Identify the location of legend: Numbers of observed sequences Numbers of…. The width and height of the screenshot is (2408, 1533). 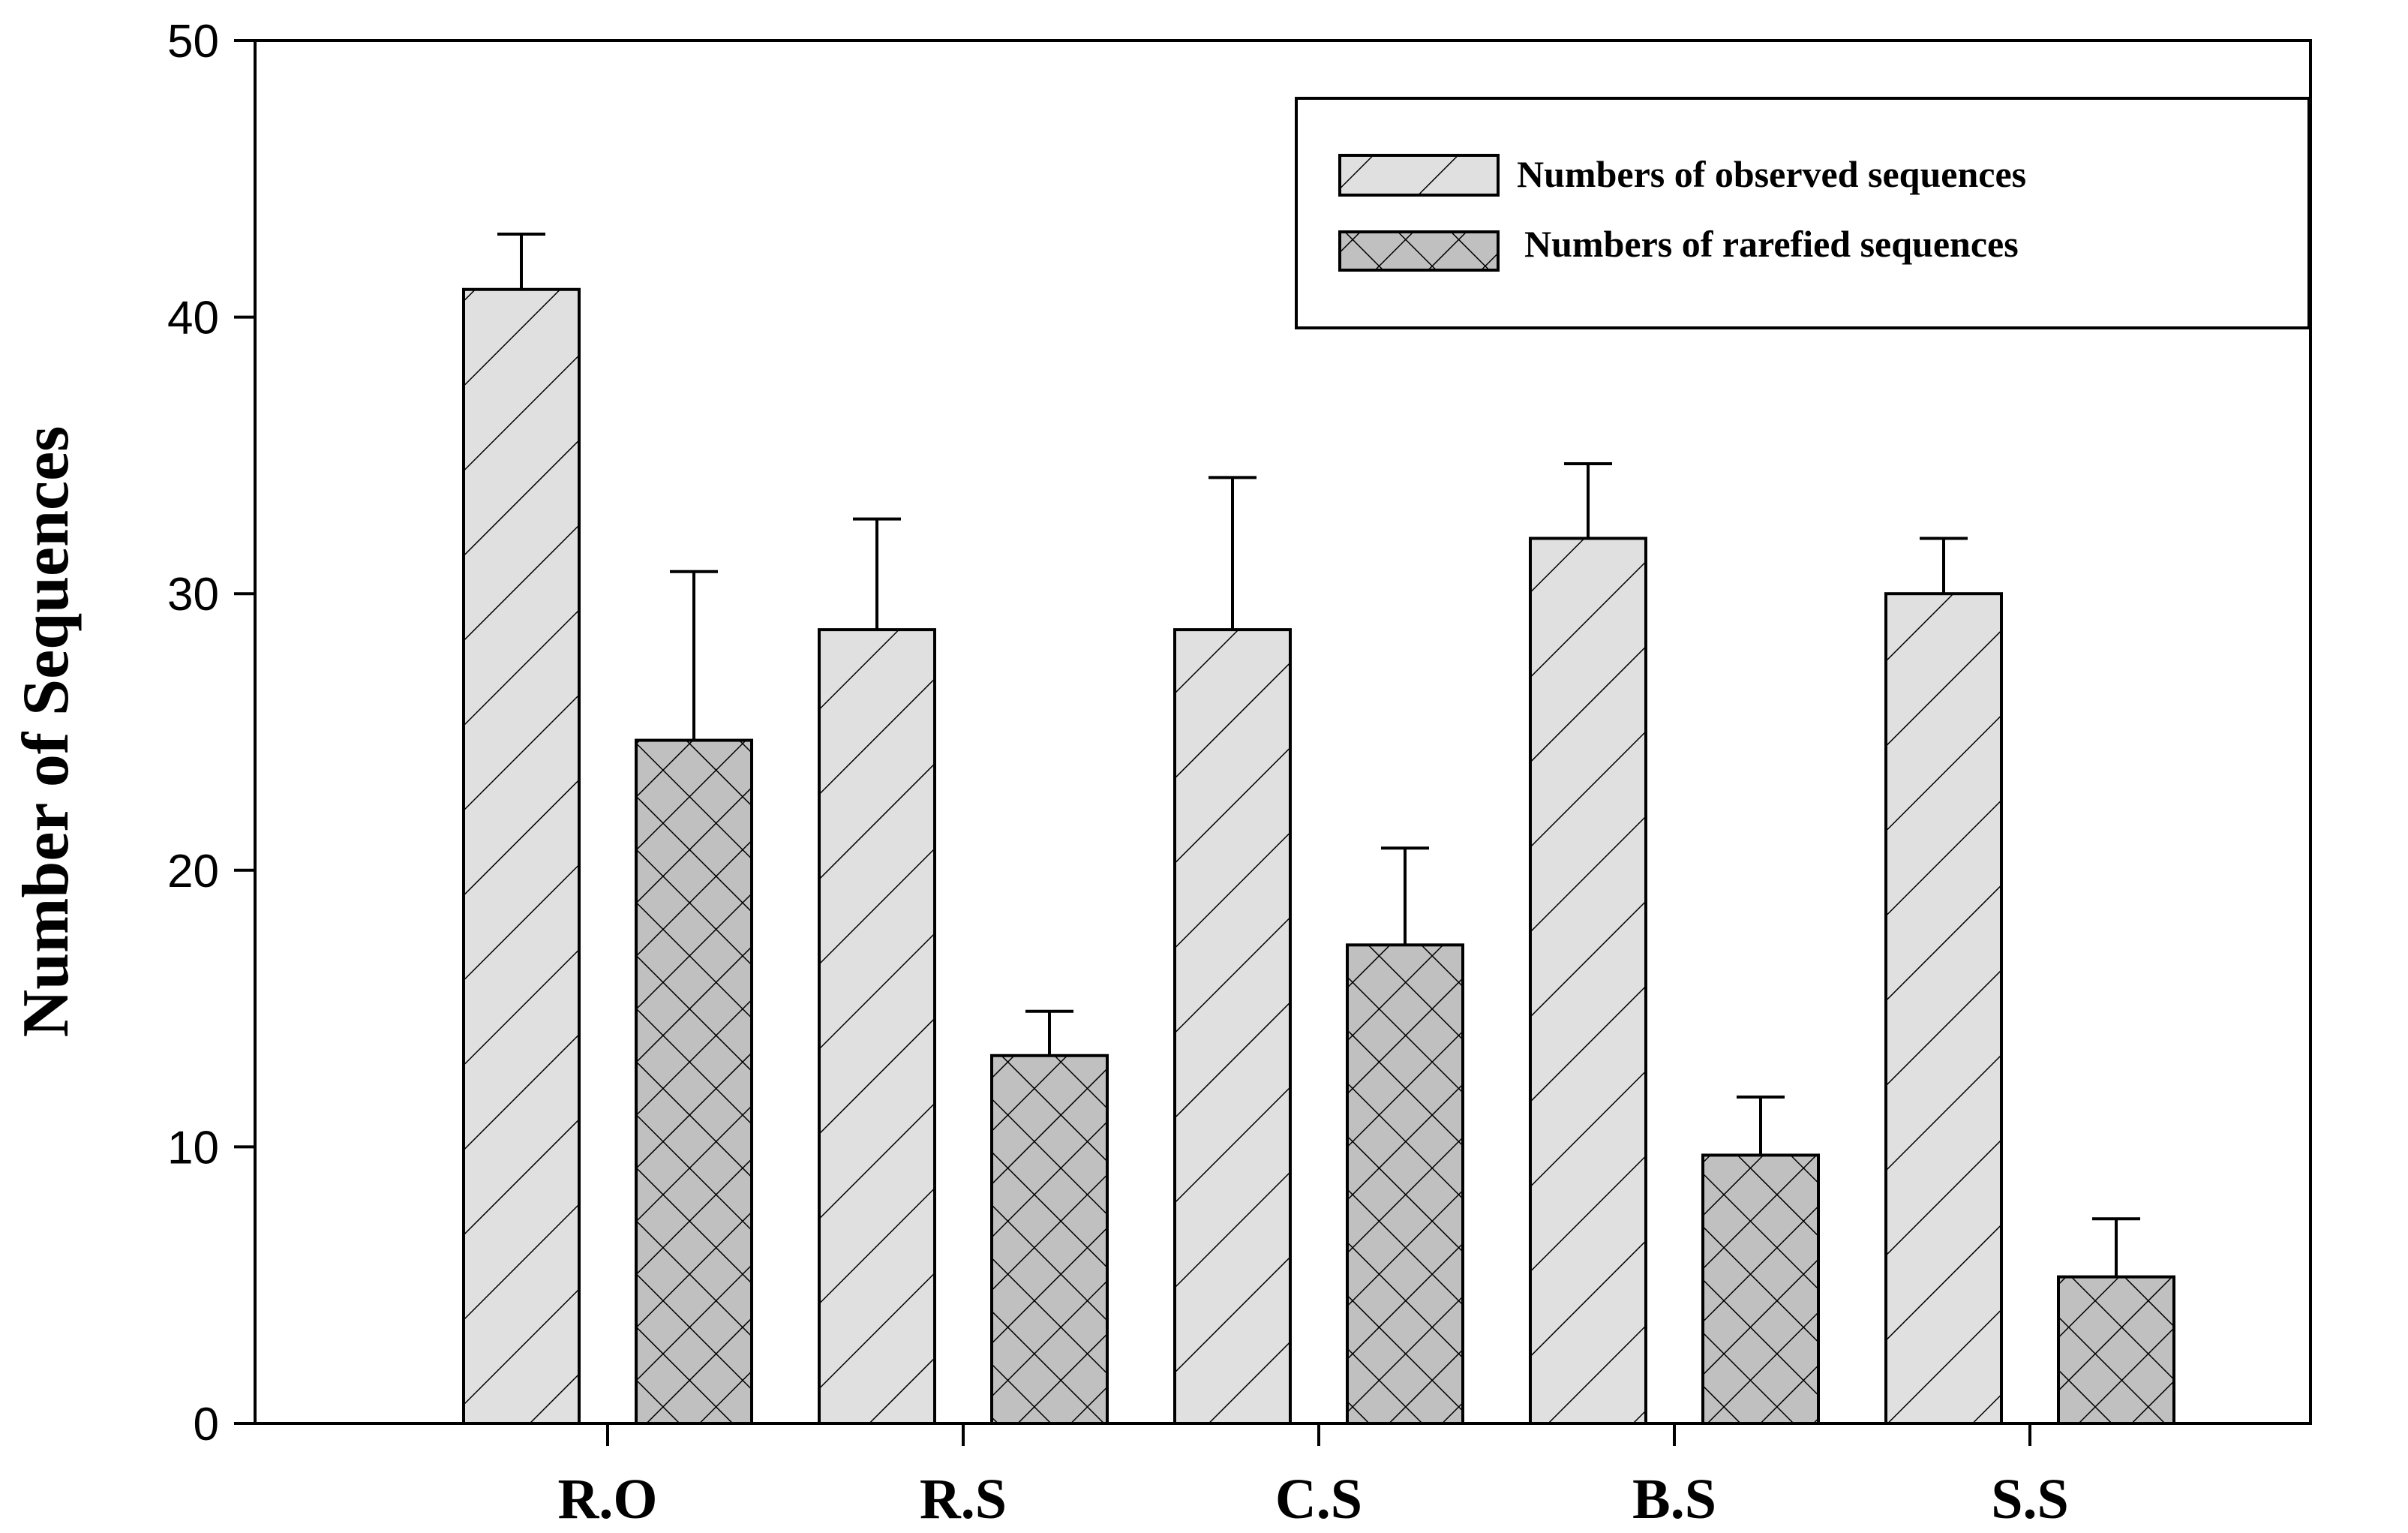
(1803, 213).